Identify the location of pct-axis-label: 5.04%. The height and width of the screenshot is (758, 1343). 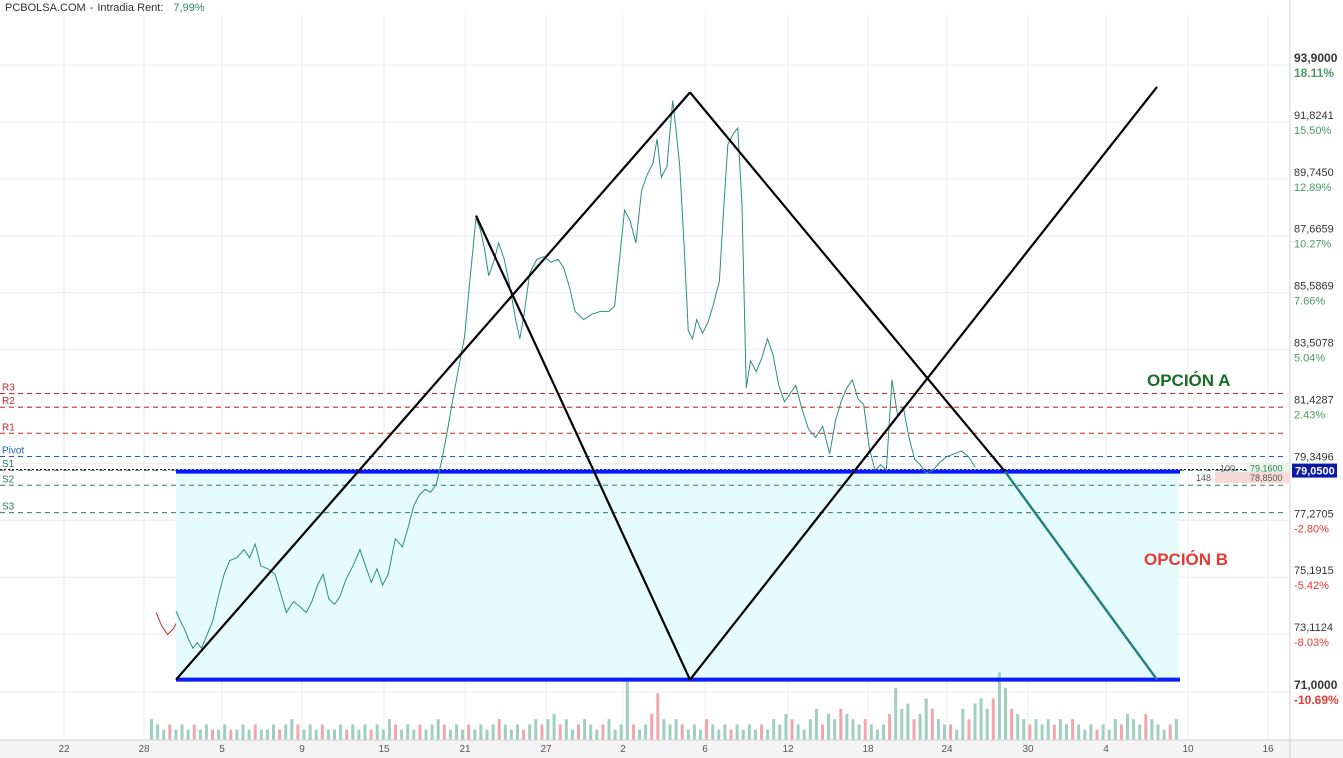
(1309, 359).